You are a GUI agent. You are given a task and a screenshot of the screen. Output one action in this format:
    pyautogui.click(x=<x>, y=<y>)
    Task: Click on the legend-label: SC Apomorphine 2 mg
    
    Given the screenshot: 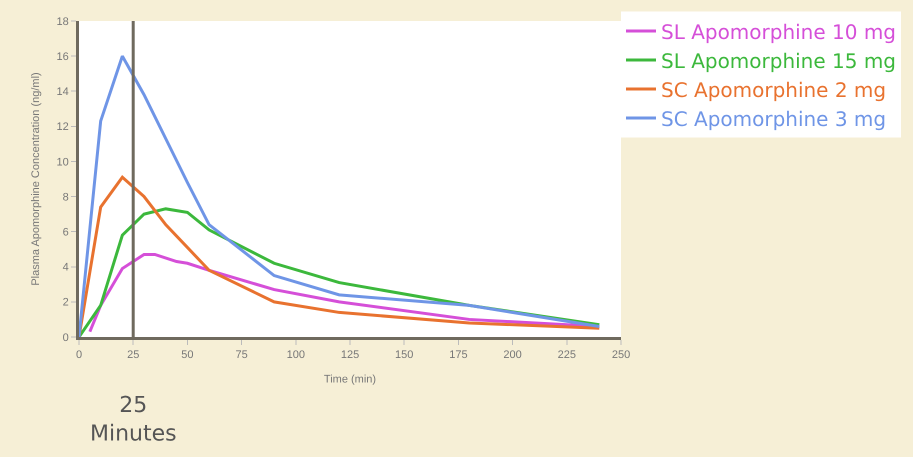 What is the action you would take?
    pyautogui.click(x=773, y=90)
    